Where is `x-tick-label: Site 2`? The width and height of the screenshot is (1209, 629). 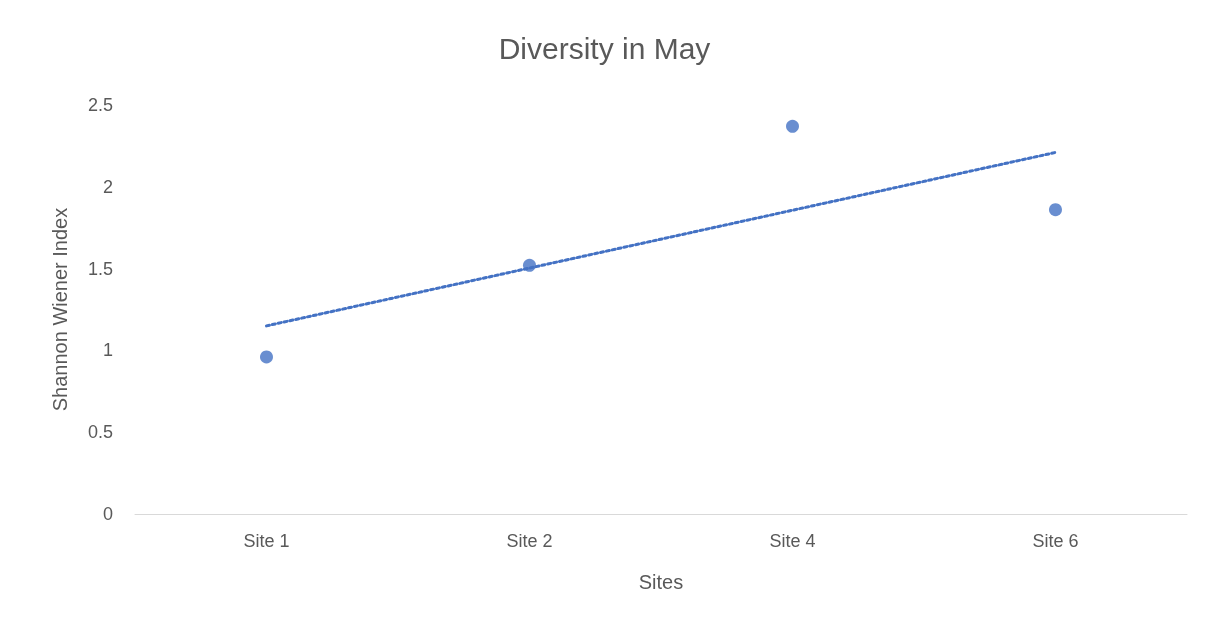
x-tick-label: Site 2 is located at coordinates (529, 541).